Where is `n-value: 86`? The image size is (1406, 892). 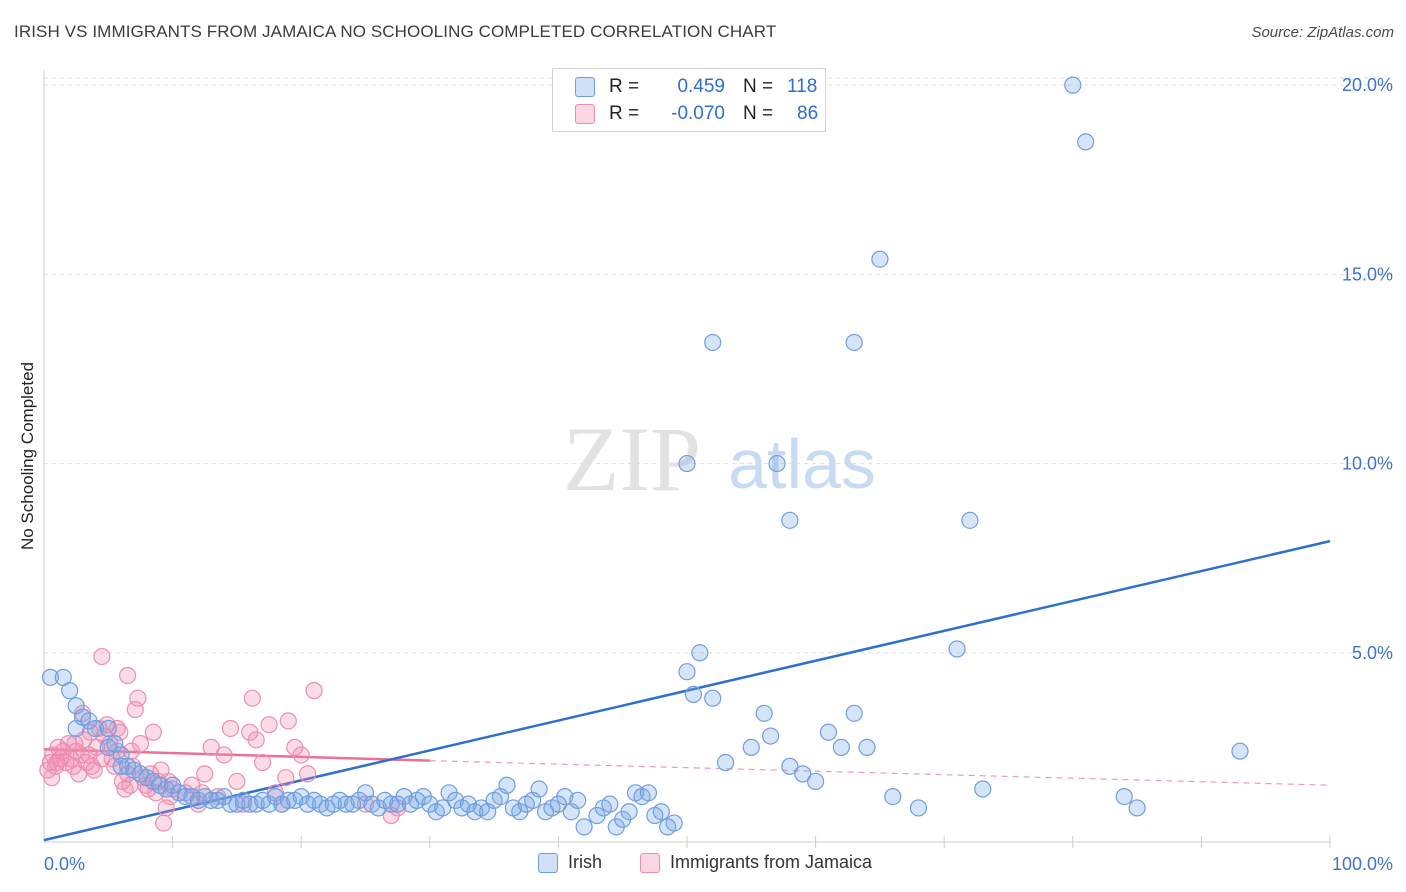 n-value: 86 is located at coordinates (808, 113).